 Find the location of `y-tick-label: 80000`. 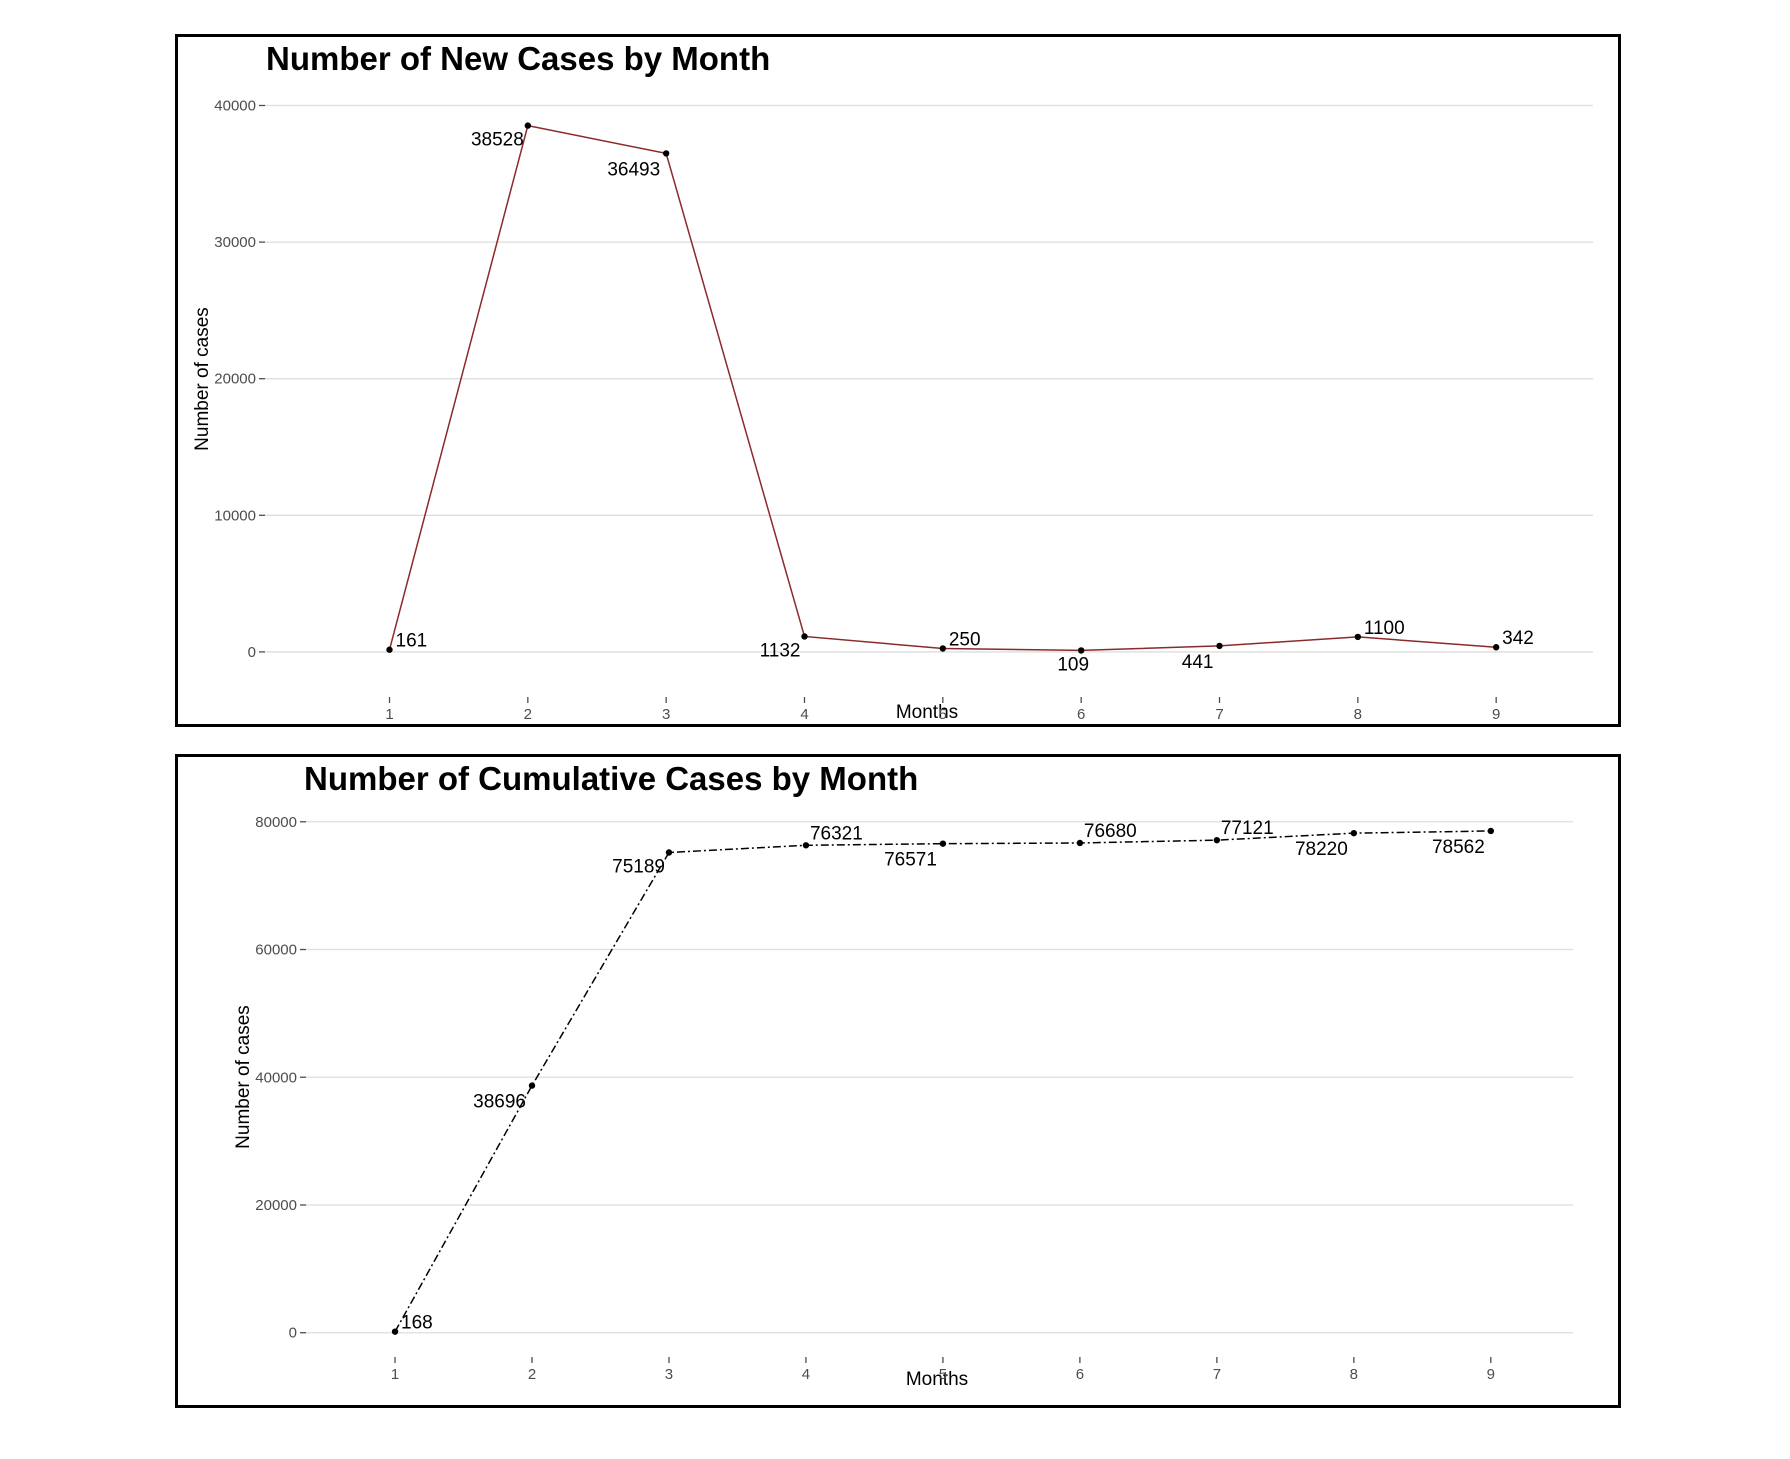

y-tick-label: 80000 is located at coordinates (276, 822).